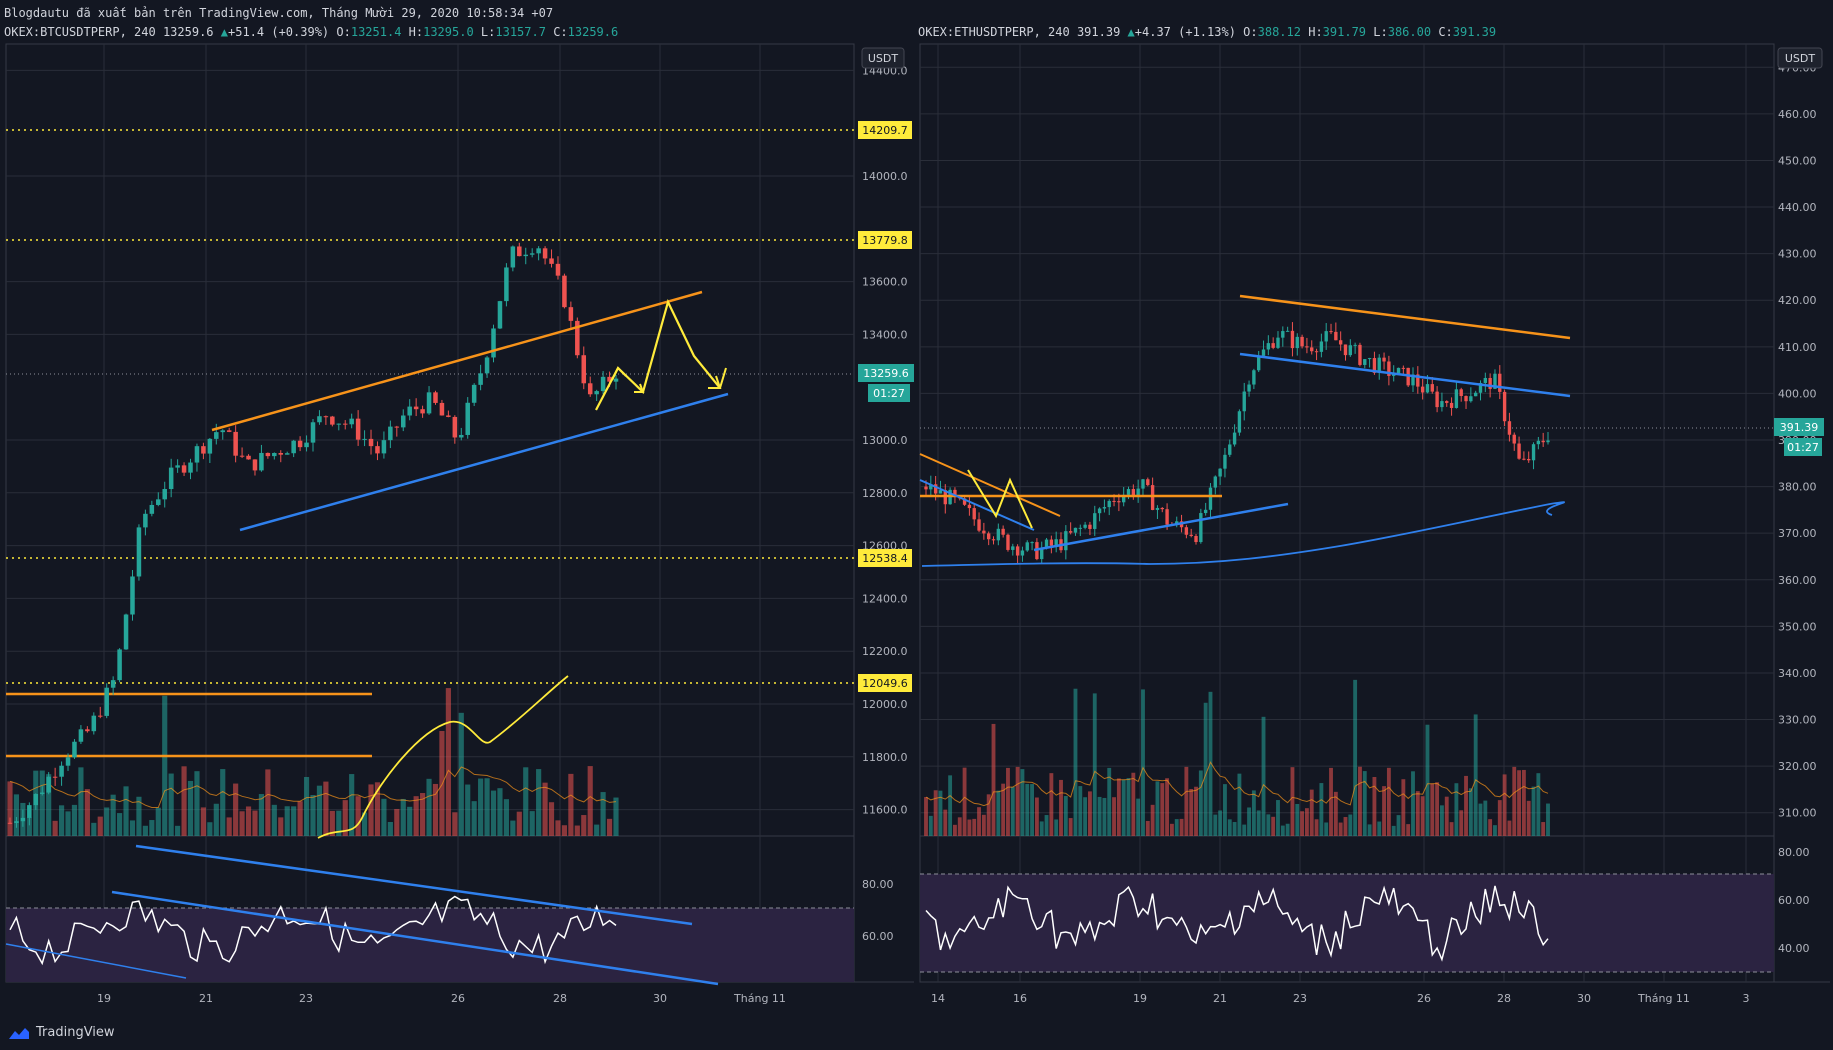  Describe the element at coordinates (1797, 254) in the screenshot. I see `right-price-tick: 430.00` at that location.